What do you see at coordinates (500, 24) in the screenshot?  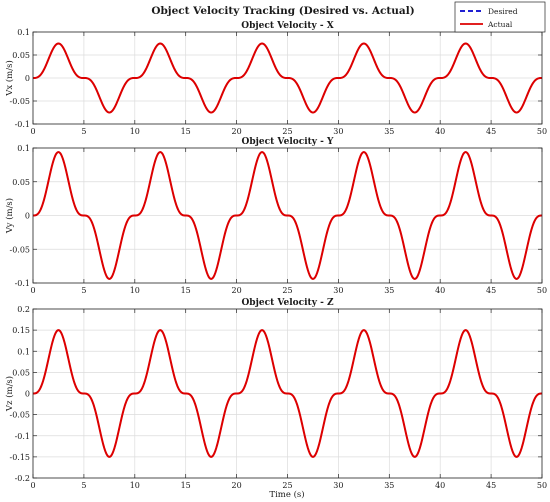 I see `legend-actual-label: Actual` at bounding box center [500, 24].